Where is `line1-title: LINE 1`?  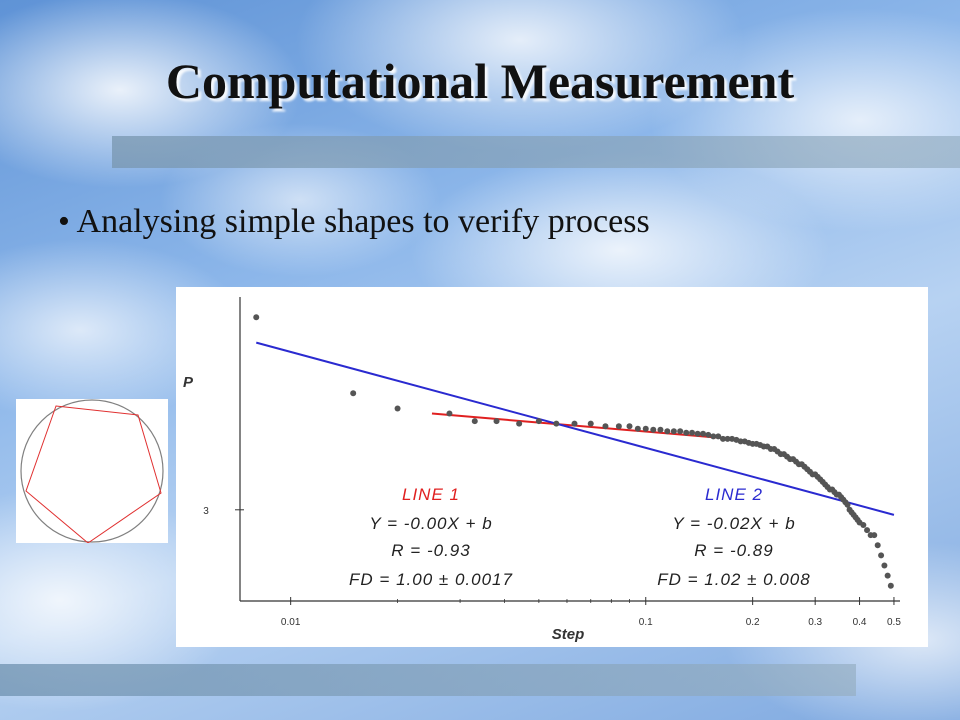
line1-title: LINE 1 is located at coordinates (431, 494).